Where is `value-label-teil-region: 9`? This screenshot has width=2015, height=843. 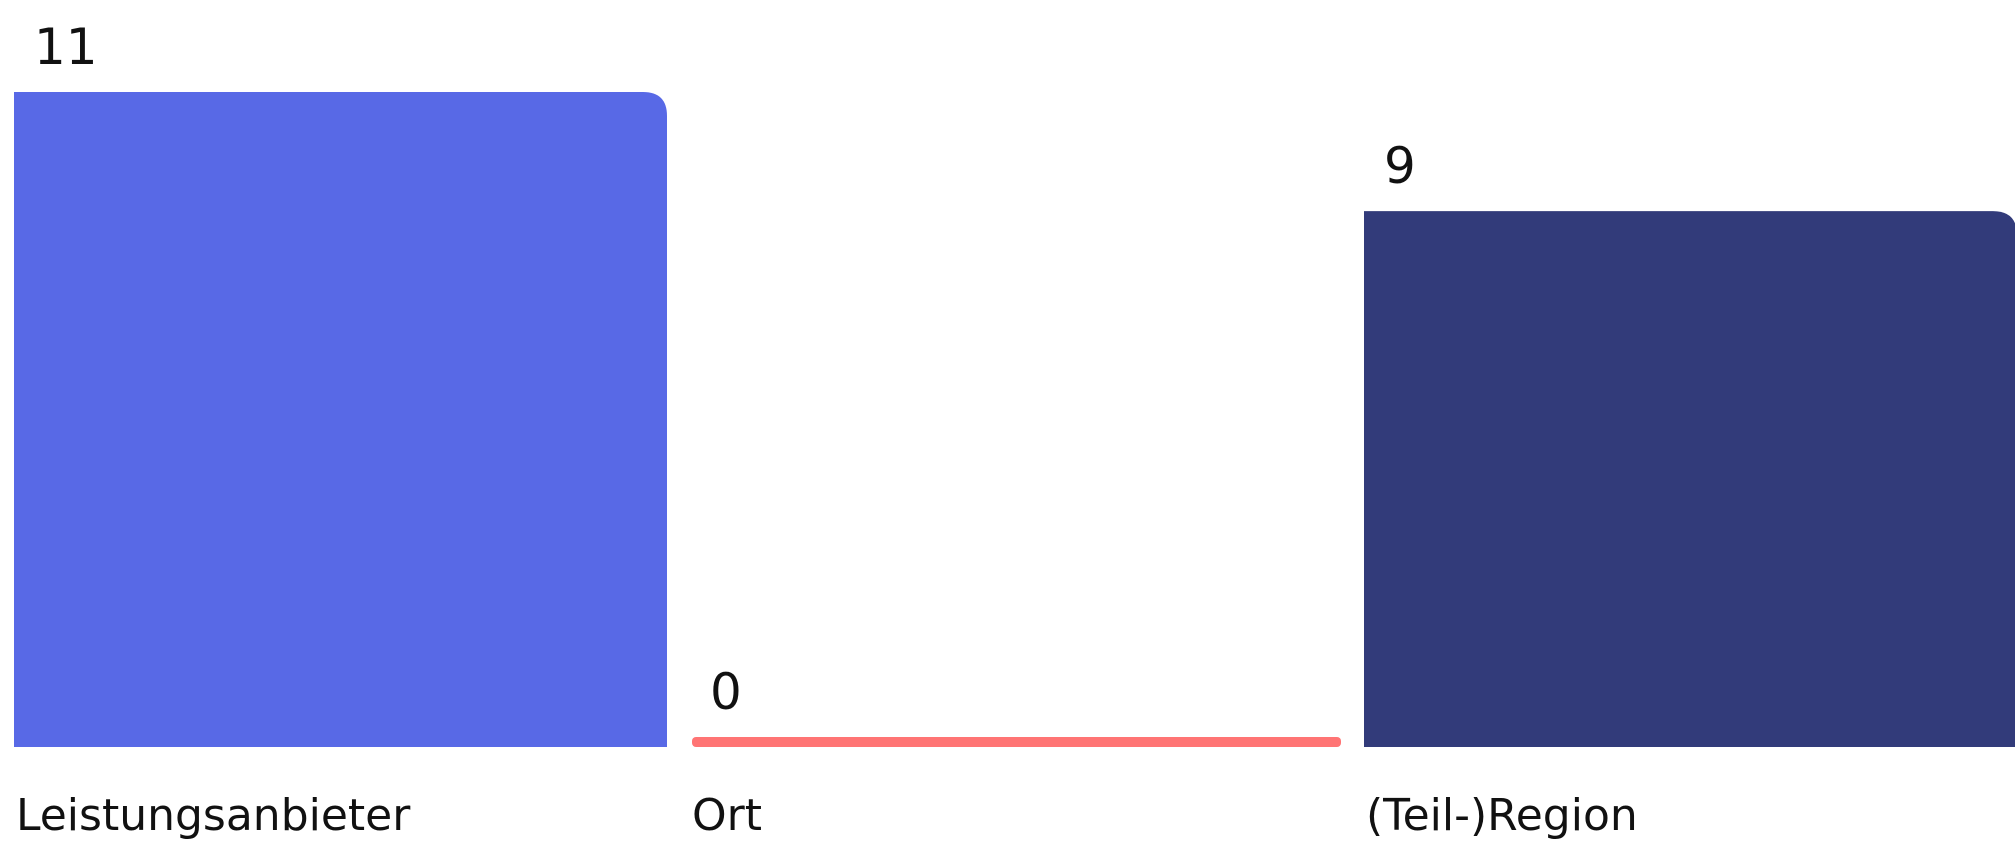
value-label-teil-region: 9 is located at coordinates (1400, 166).